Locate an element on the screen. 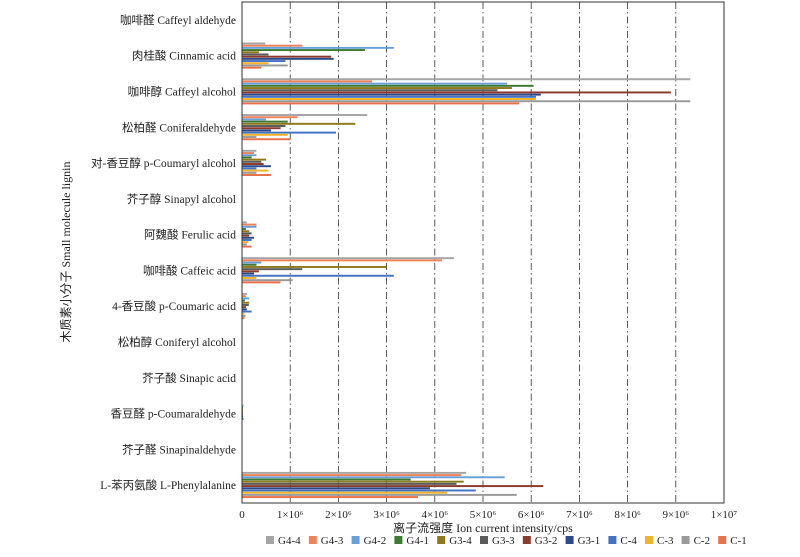 The width and height of the screenshot is (800, 557). x-tick-label: 8×10⁶ is located at coordinates (627, 515).